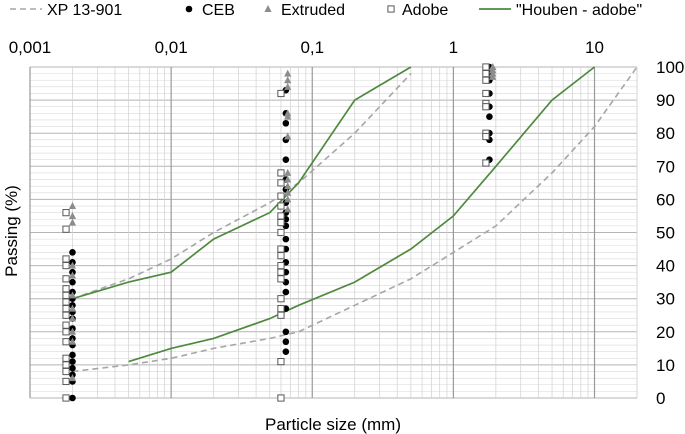 The image size is (685, 434). What do you see at coordinates (268, 8) in the screenshot?
I see `legend-swatch-extruded` at bounding box center [268, 8].